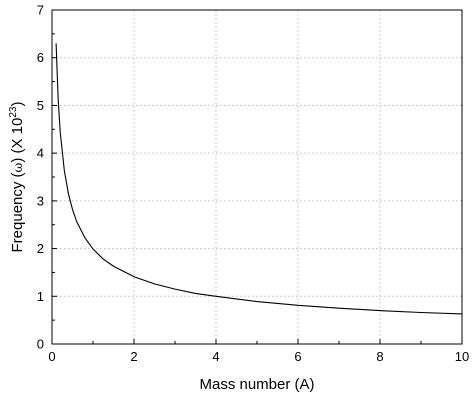 This screenshot has width=474, height=400. What do you see at coordinates (51, 356) in the screenshot?
I see `x-tick-label: 0` at bounding box center [51, 356].